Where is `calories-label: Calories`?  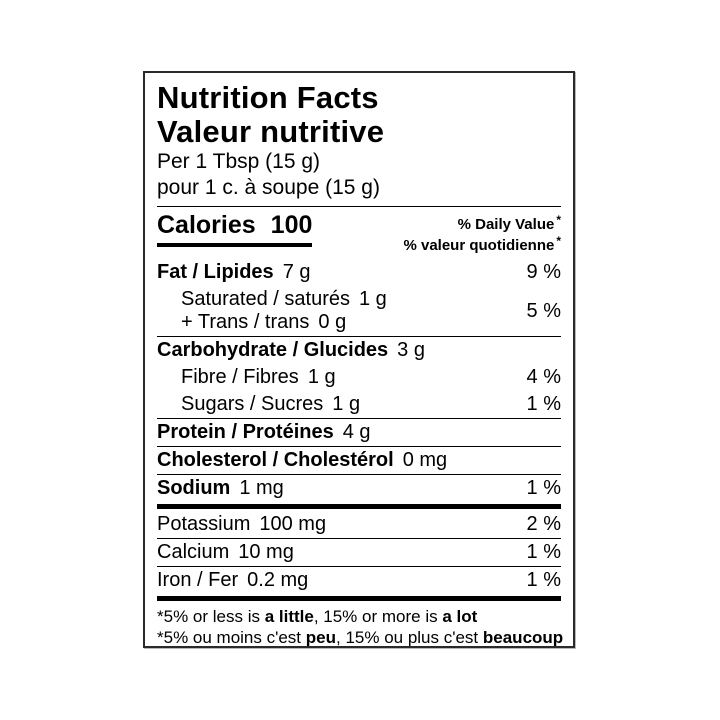
calories-label: Calories is located at coordinates (206, 225).